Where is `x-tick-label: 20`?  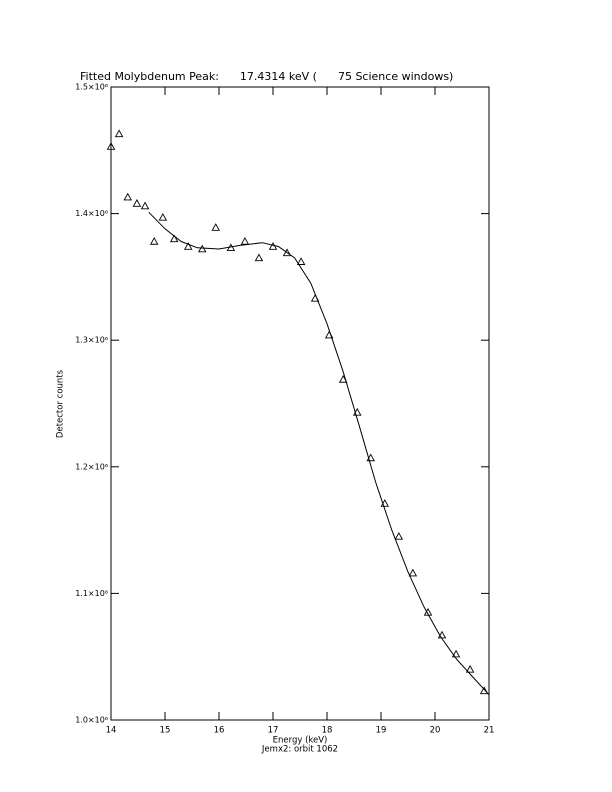 x-tick-label: 20 is located at coordinates (435, 731).